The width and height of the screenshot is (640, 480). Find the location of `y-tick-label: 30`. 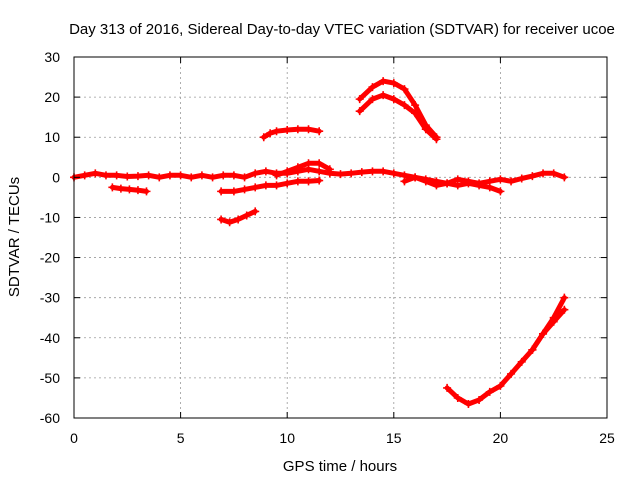

y-tick-label: 30 is located at coordinates (52, 57).